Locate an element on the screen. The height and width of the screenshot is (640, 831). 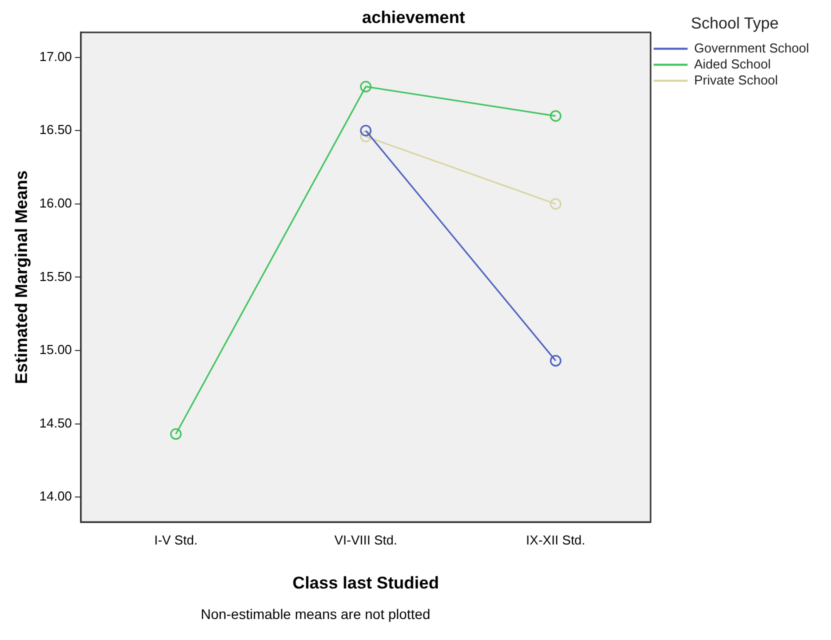
x-tick-label: VI-VIII Std. is located at coordinates (366, 540).